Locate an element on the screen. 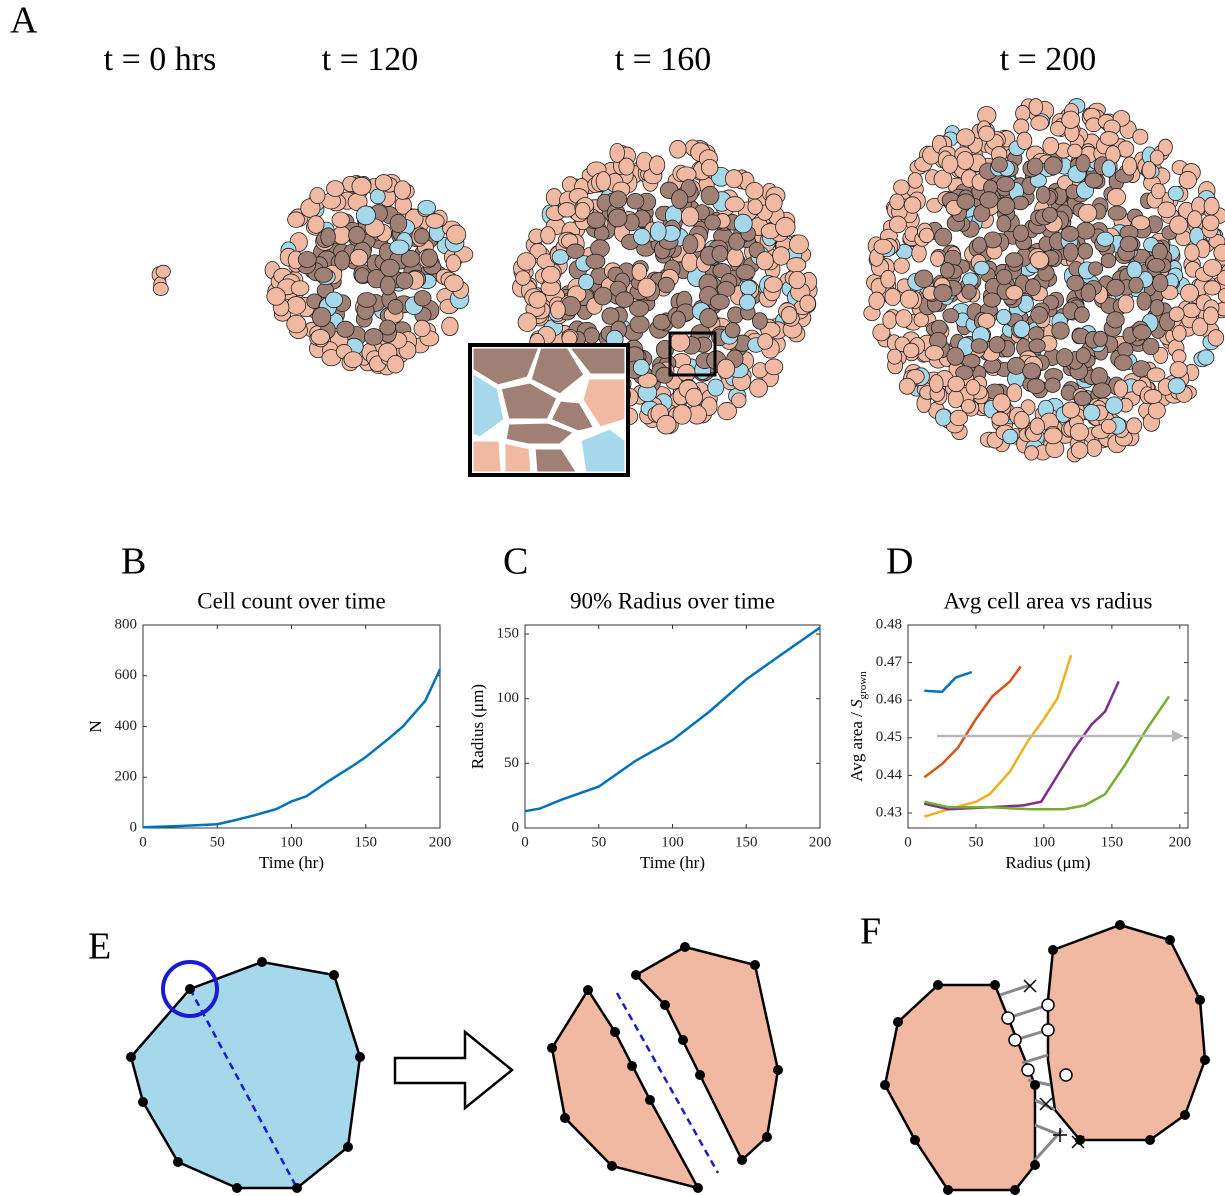  y-tick-label: 0.45 is located at coordinates (889, 737).